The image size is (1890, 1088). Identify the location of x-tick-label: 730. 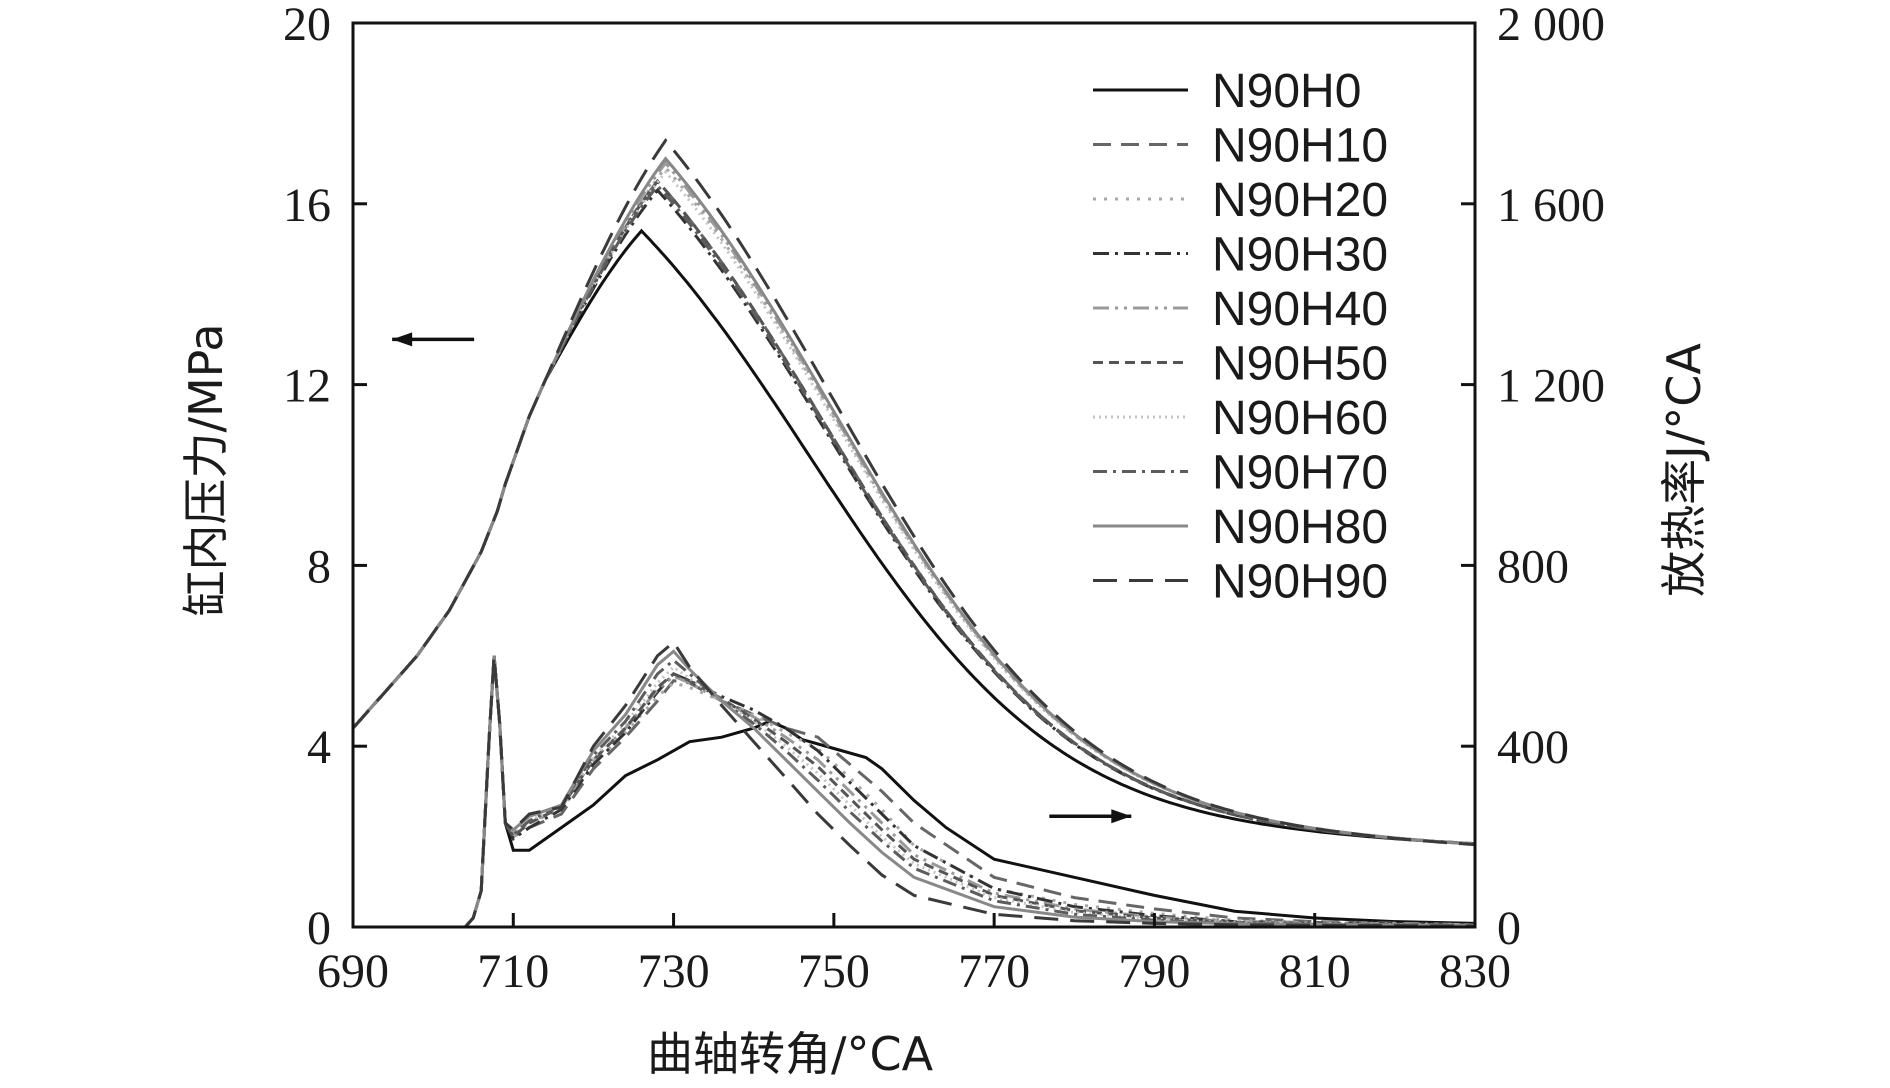
(674, 971).